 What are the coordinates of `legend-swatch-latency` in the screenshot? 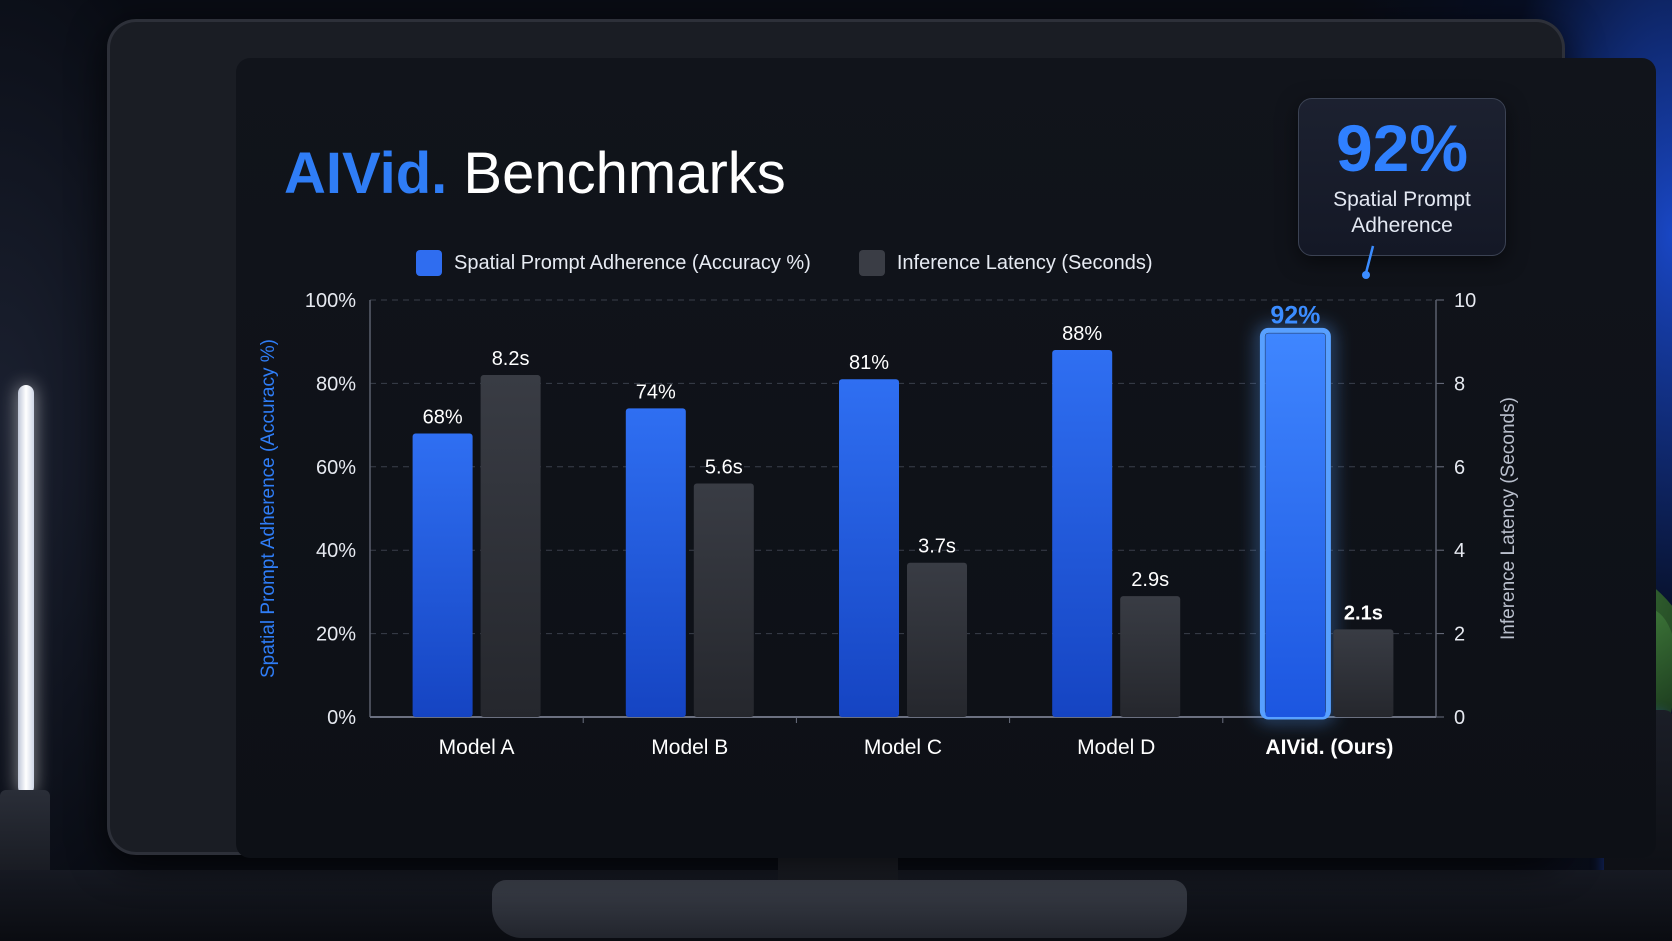 It's located at (871, 263).